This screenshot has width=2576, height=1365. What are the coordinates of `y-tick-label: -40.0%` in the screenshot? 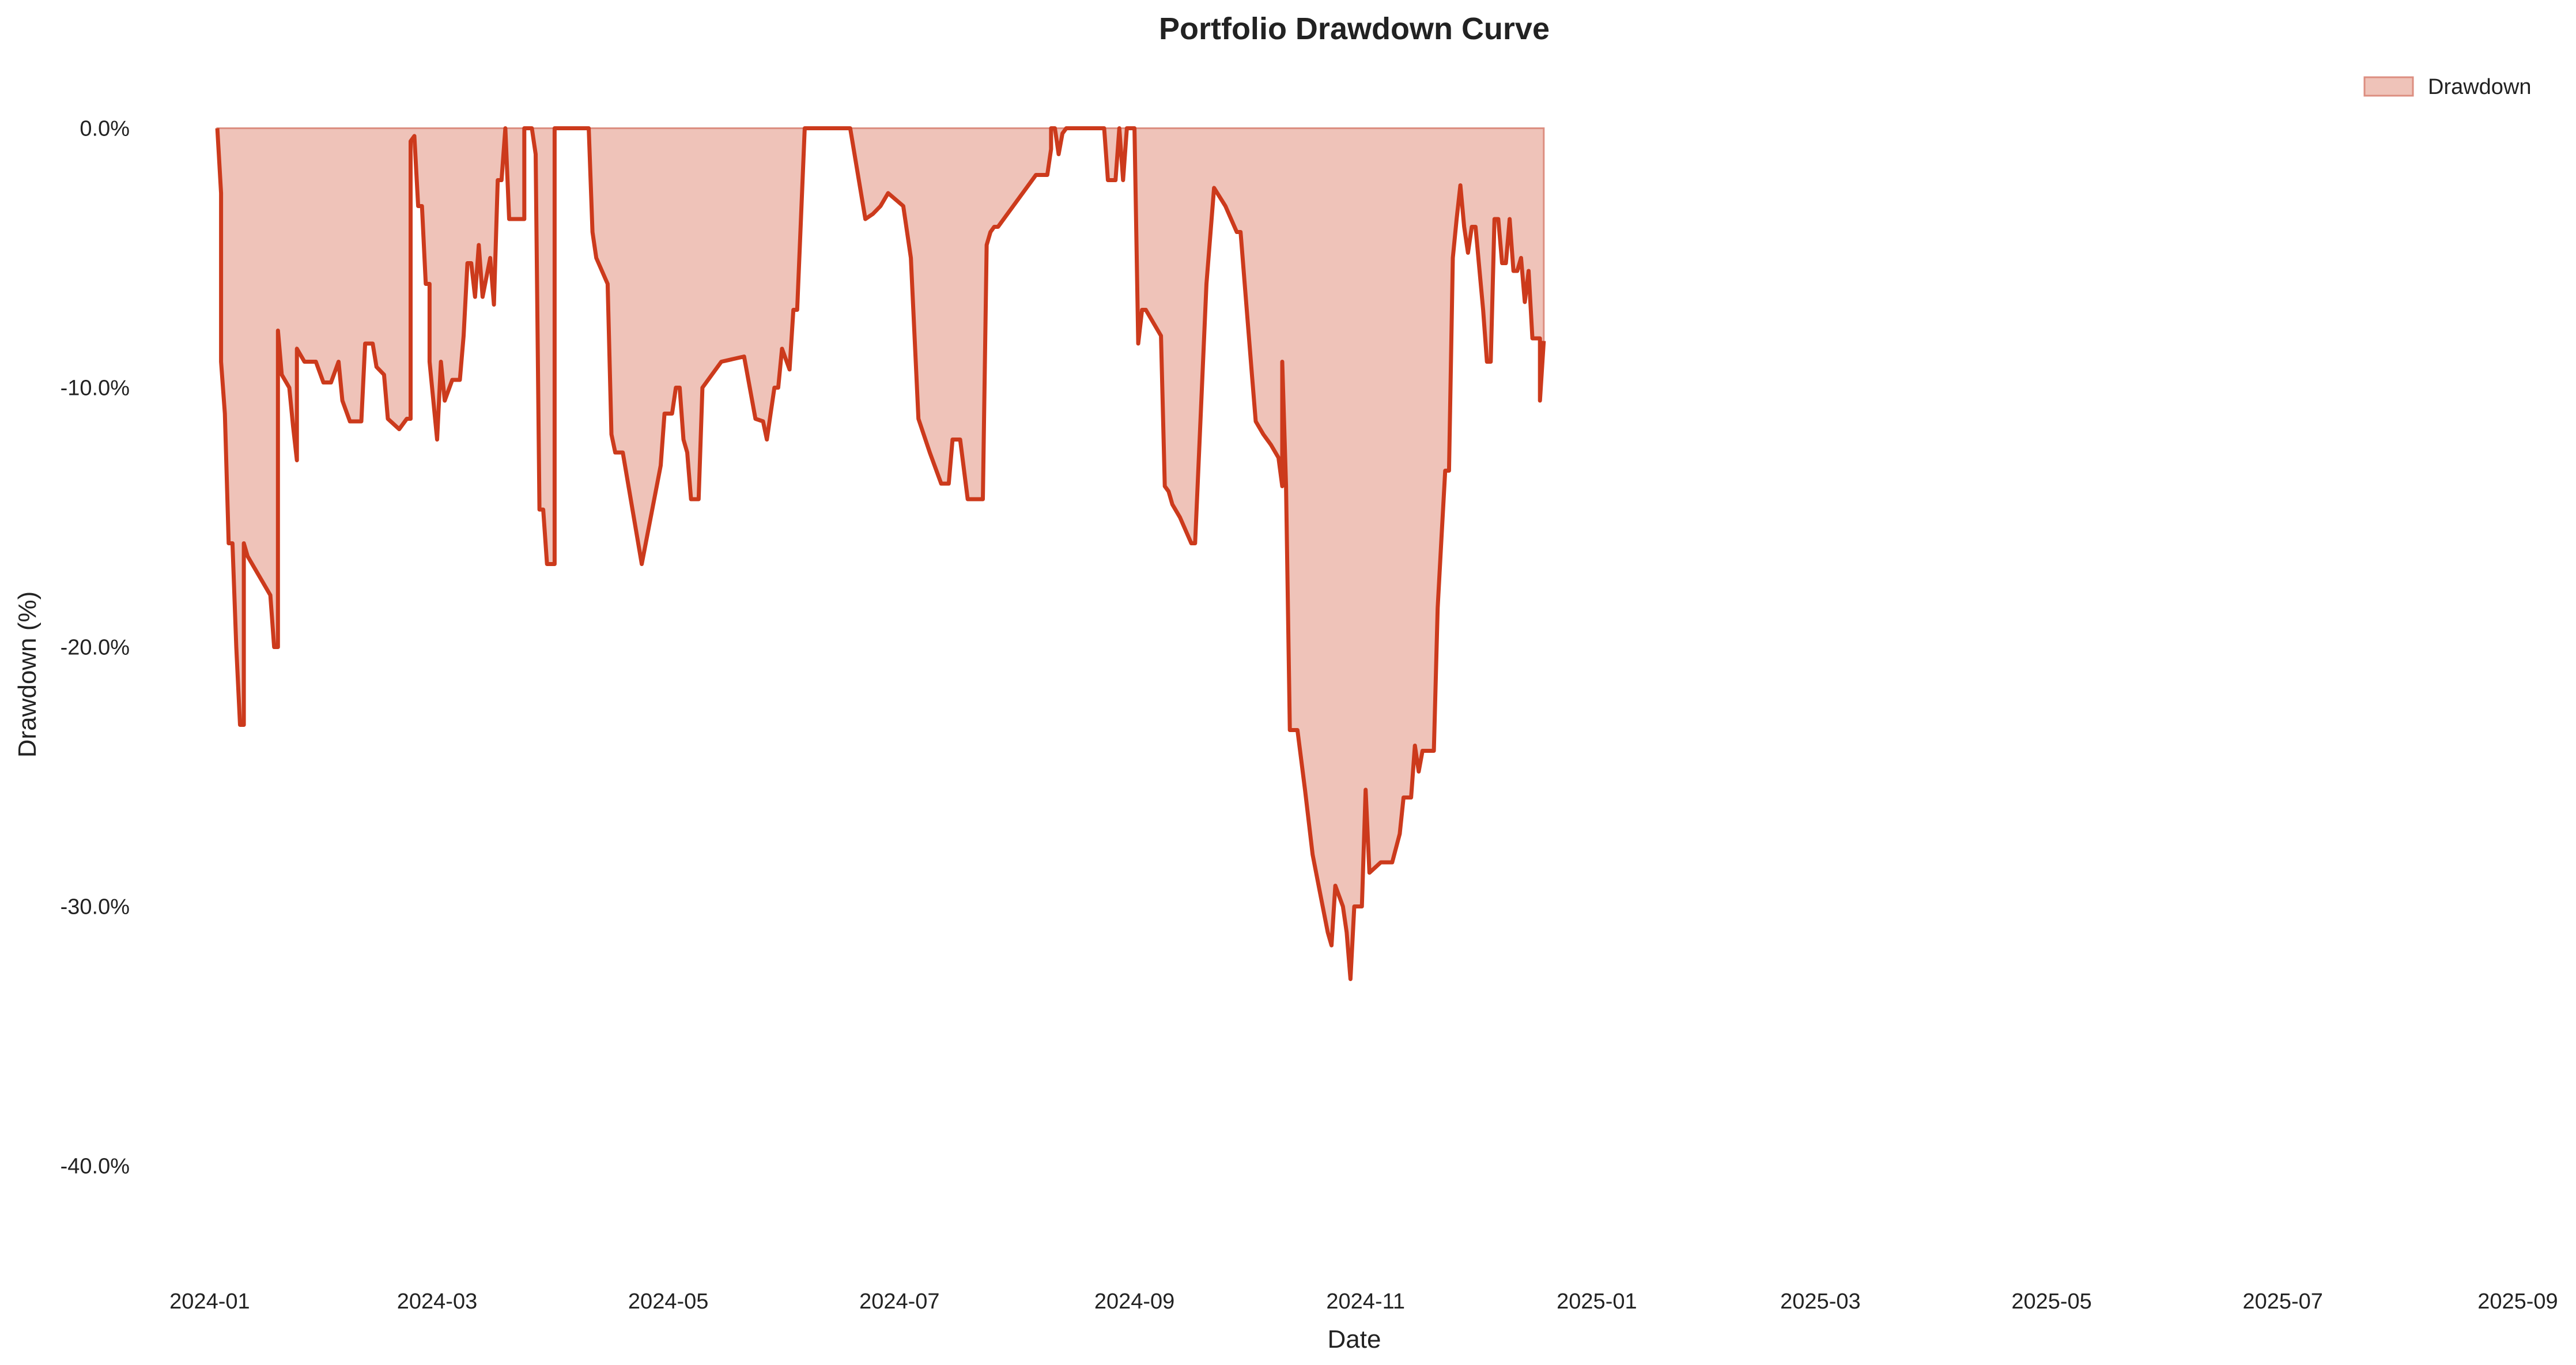 It's located at (95, 1167).